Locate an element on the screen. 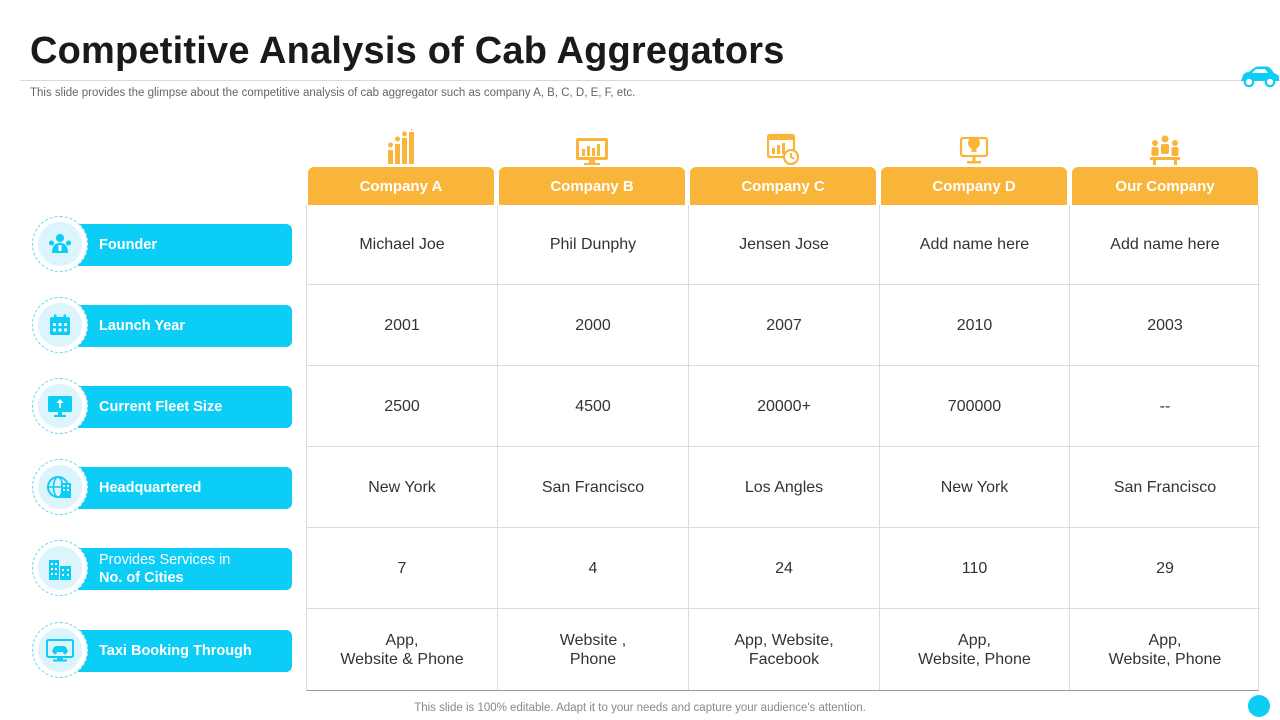 The height and width of the screenshot is (720, 1280). calendar-icon is located at coordinates (60, 324).